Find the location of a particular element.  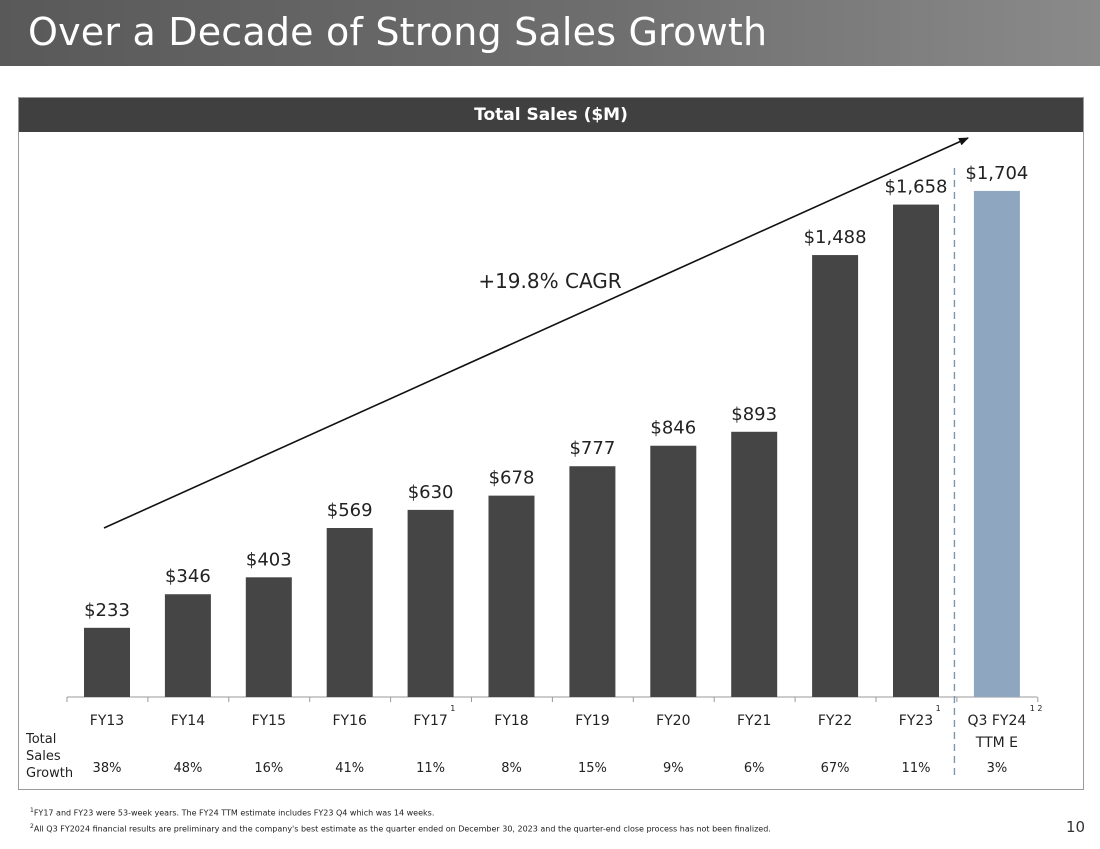

category-label: FY21 is located at coordinates (754, 721).